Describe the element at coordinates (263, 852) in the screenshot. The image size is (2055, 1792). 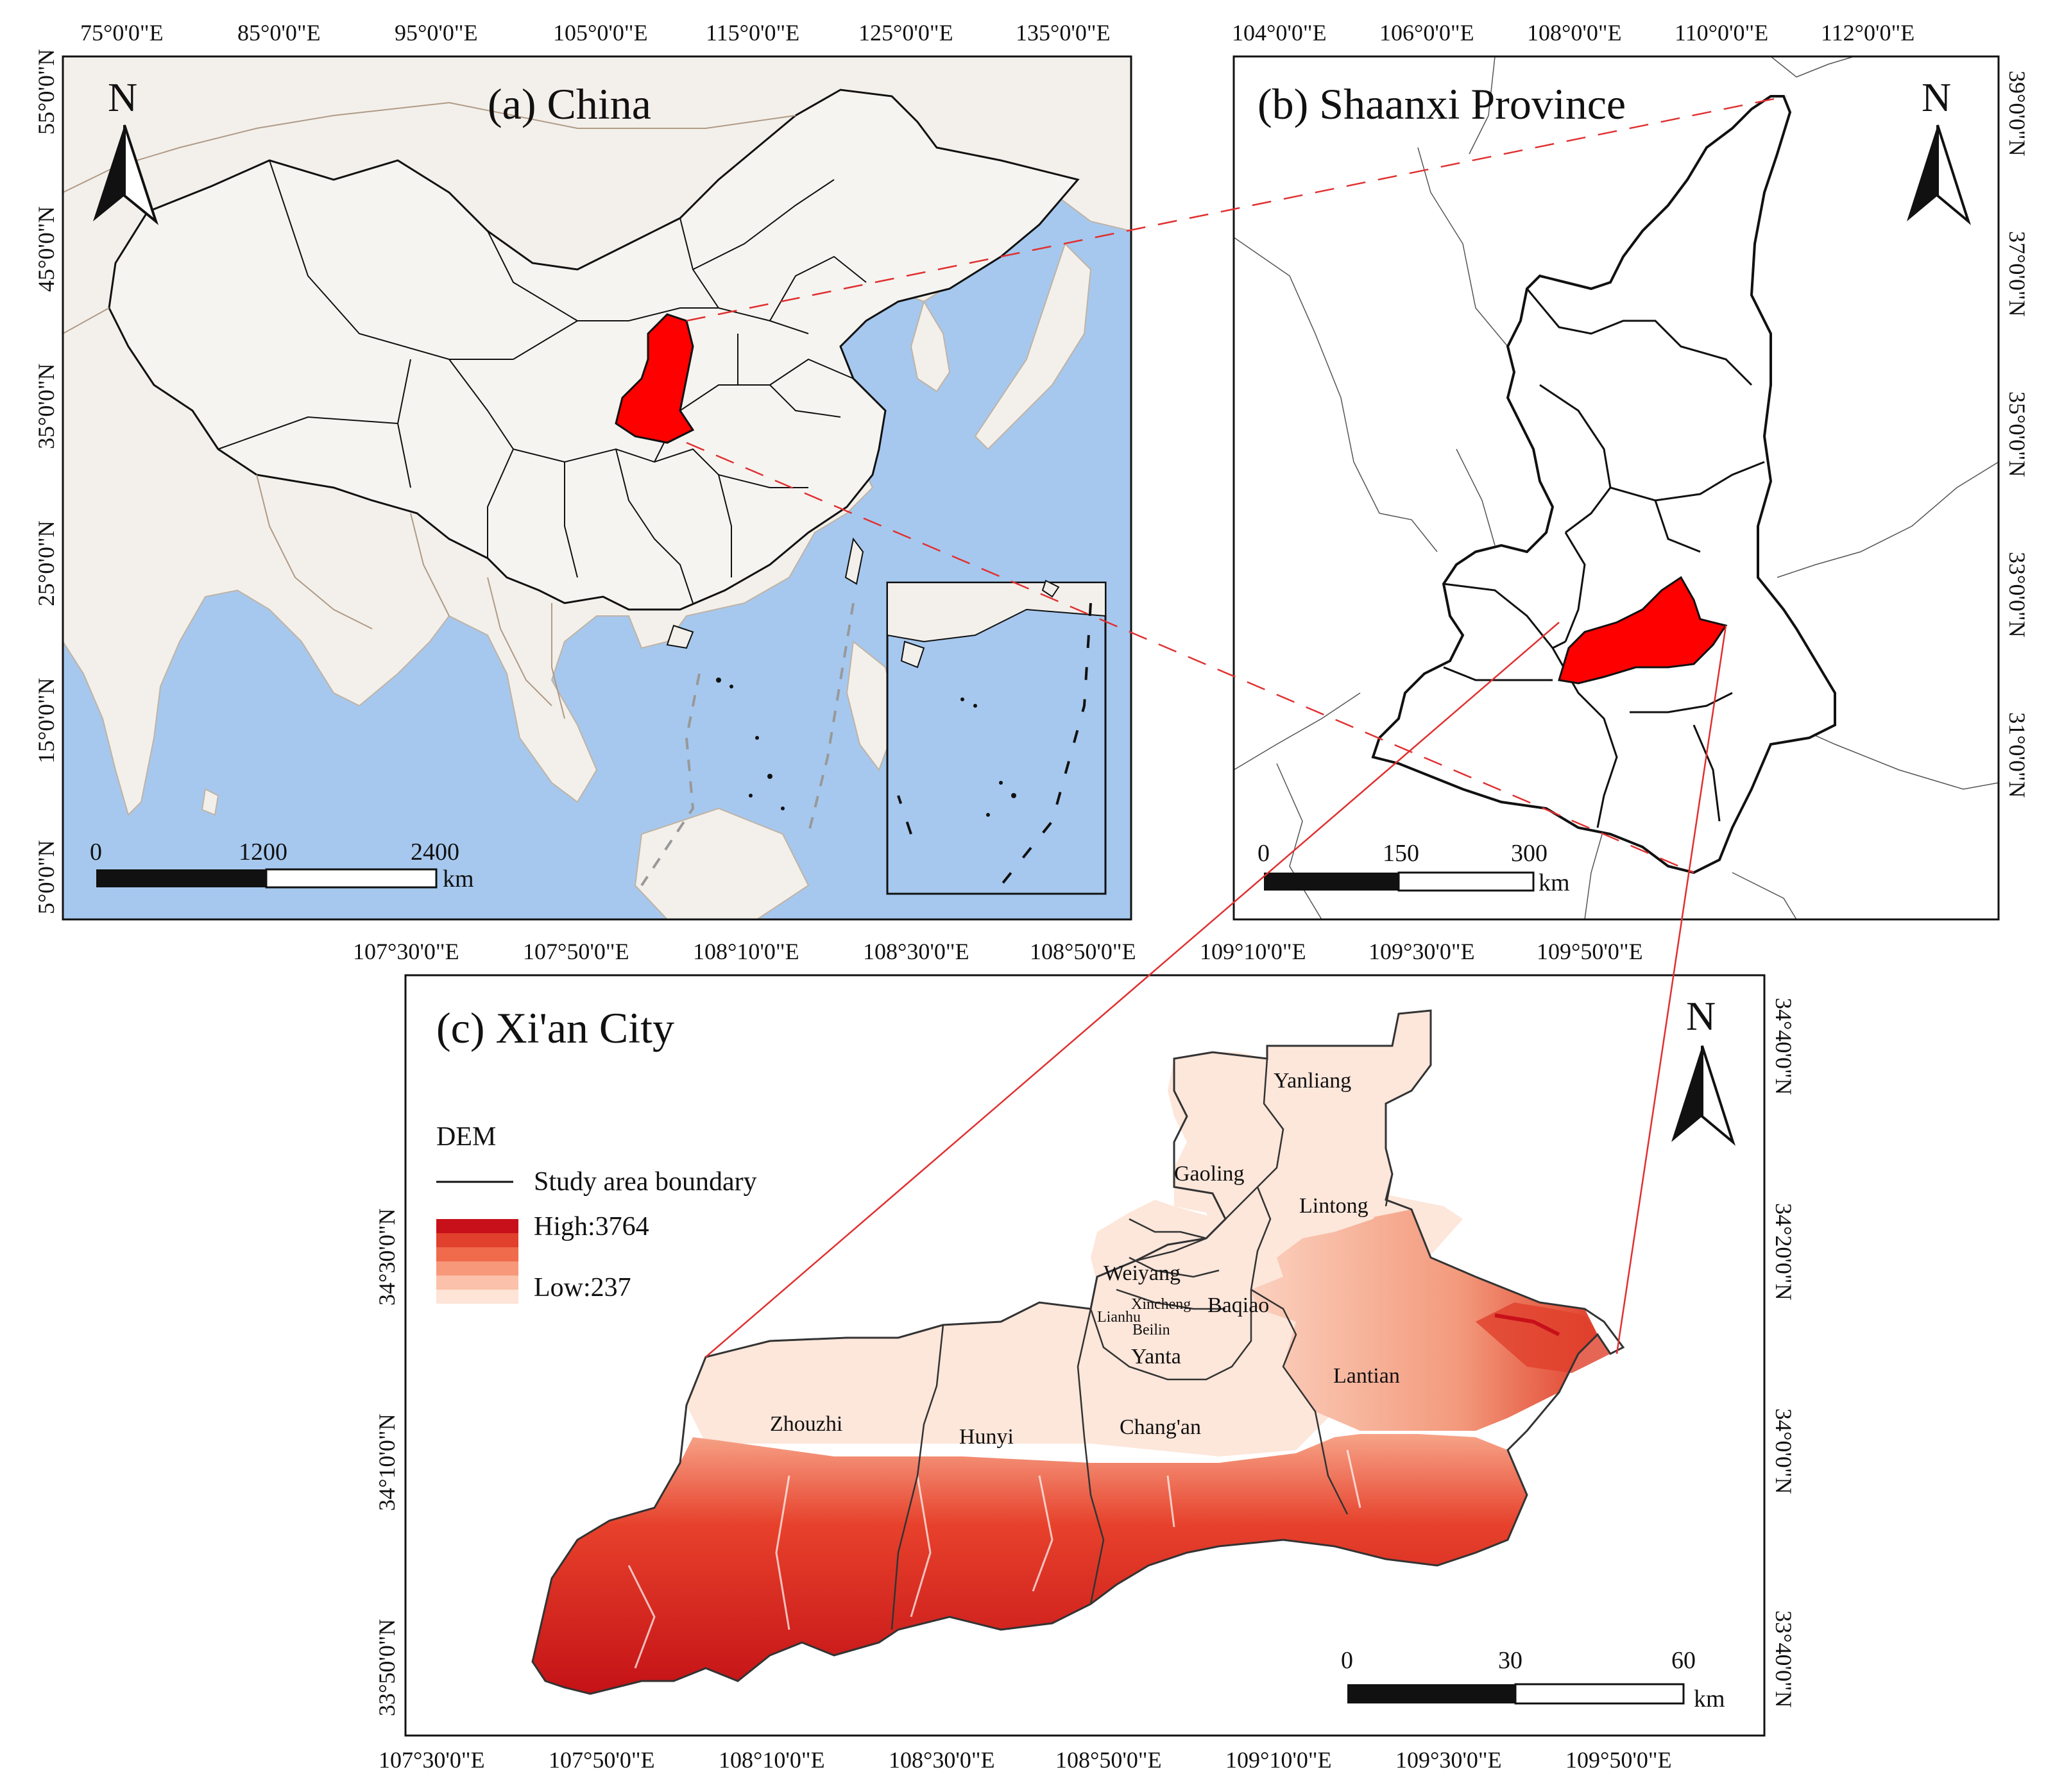
I see `svg-text: 1200` at that location.